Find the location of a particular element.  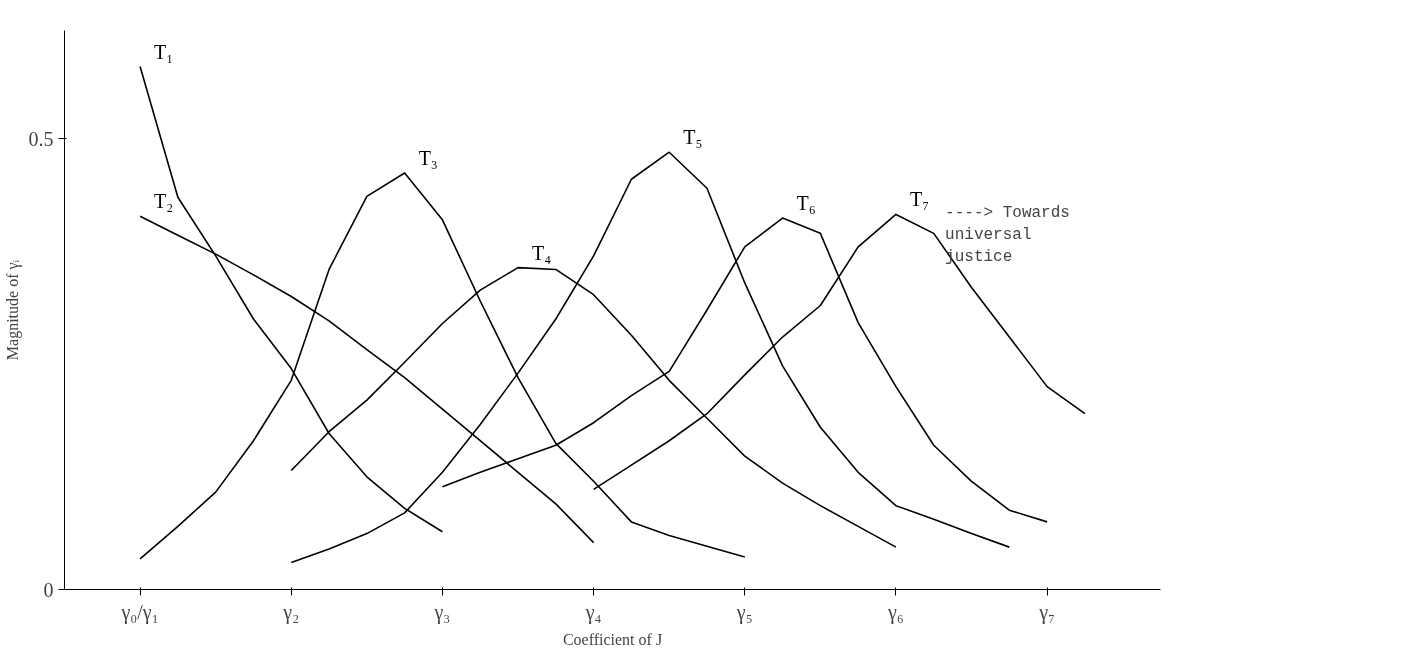

x-axis-title: Coefficient of J is located at coordinates (612, 639).